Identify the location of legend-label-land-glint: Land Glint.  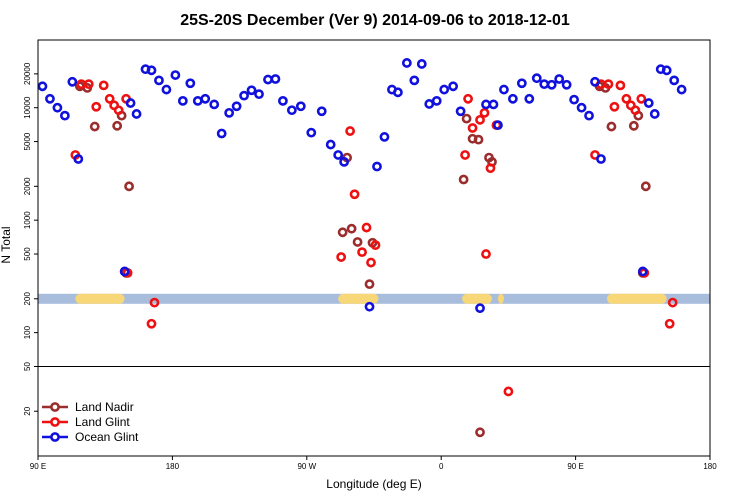
(102, 422).